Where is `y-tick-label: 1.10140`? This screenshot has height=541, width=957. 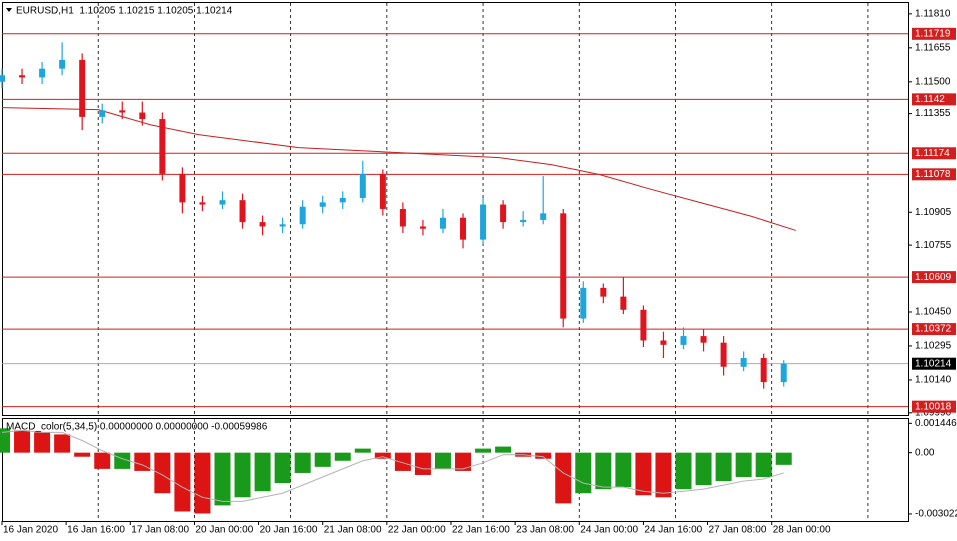
y-tick-label: 1.10140 is located at coordinates (933, 380).